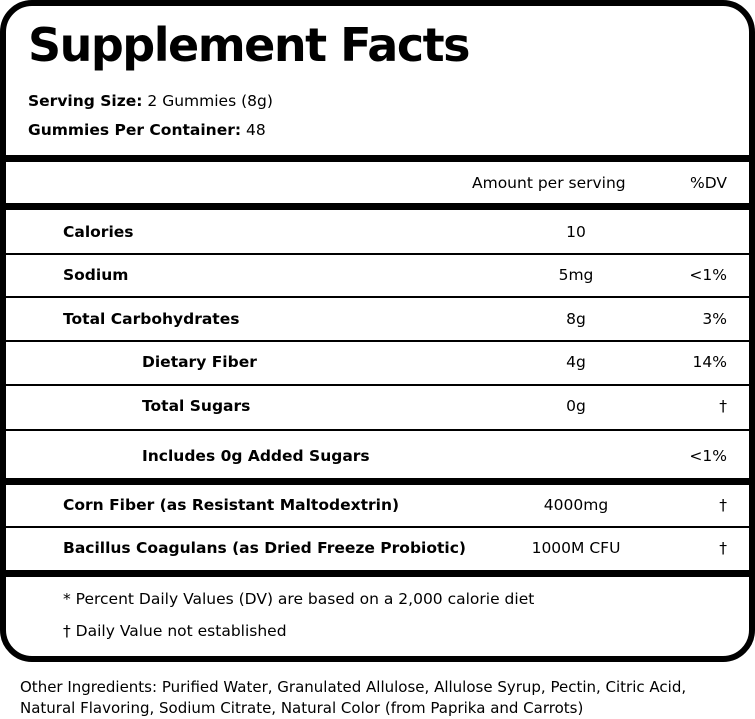 The height and width of the screenshot is (719, 755). What do you see at coordinates (96, 275) in the screenshot?
I see `nutrient-name: Sodium` at bounding box center [96, 275].